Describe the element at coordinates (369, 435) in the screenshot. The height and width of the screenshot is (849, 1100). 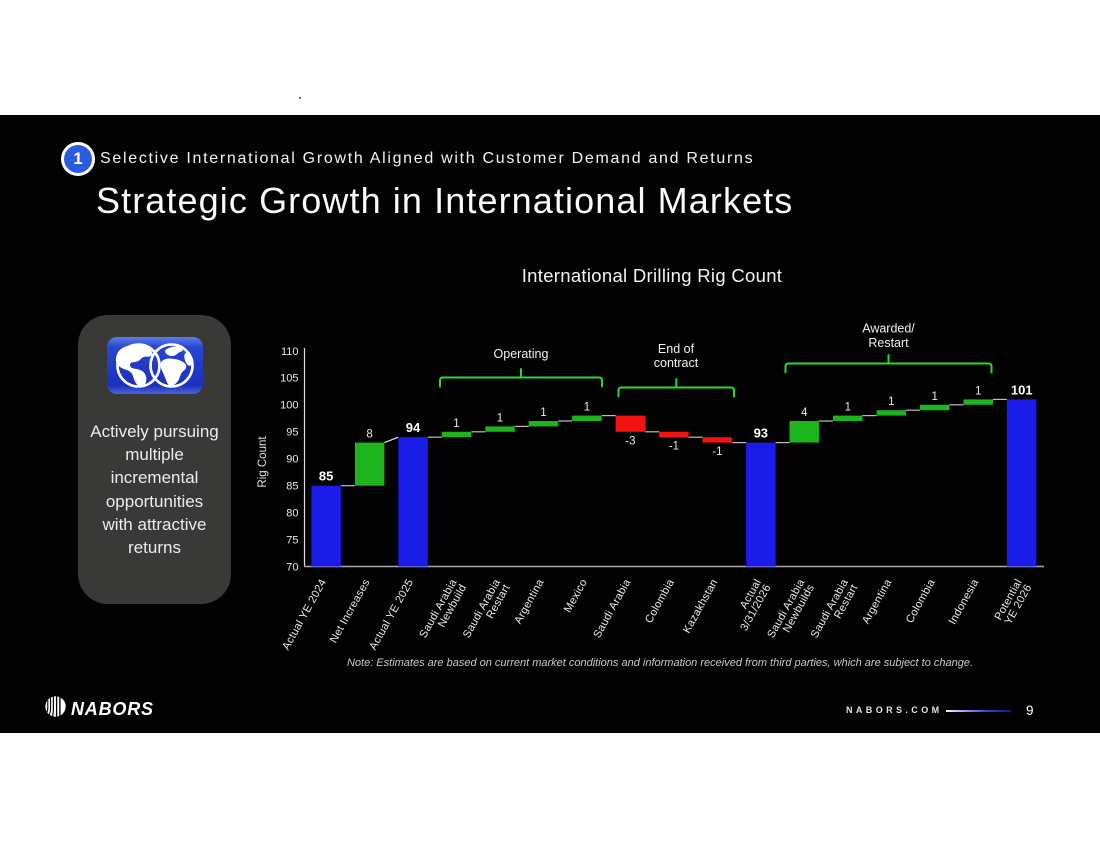
I see `svg-text: 8` at that location.